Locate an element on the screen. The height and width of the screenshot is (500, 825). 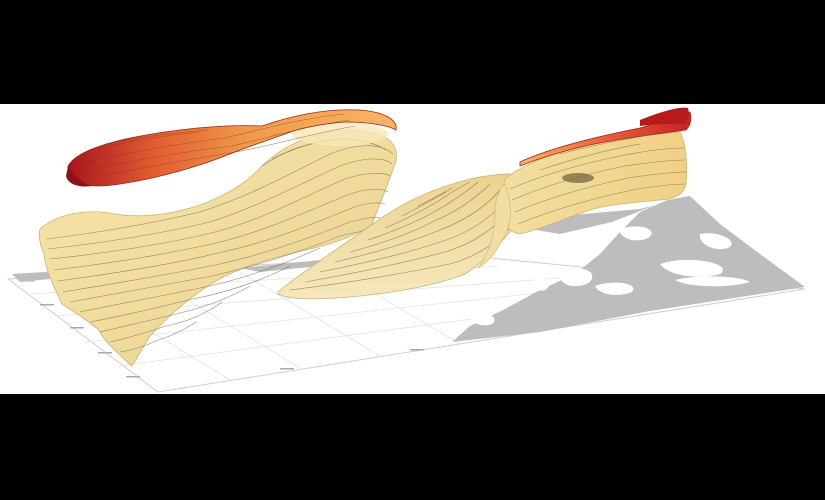
ribbon-isosurface is located at coordinates (231, 148).